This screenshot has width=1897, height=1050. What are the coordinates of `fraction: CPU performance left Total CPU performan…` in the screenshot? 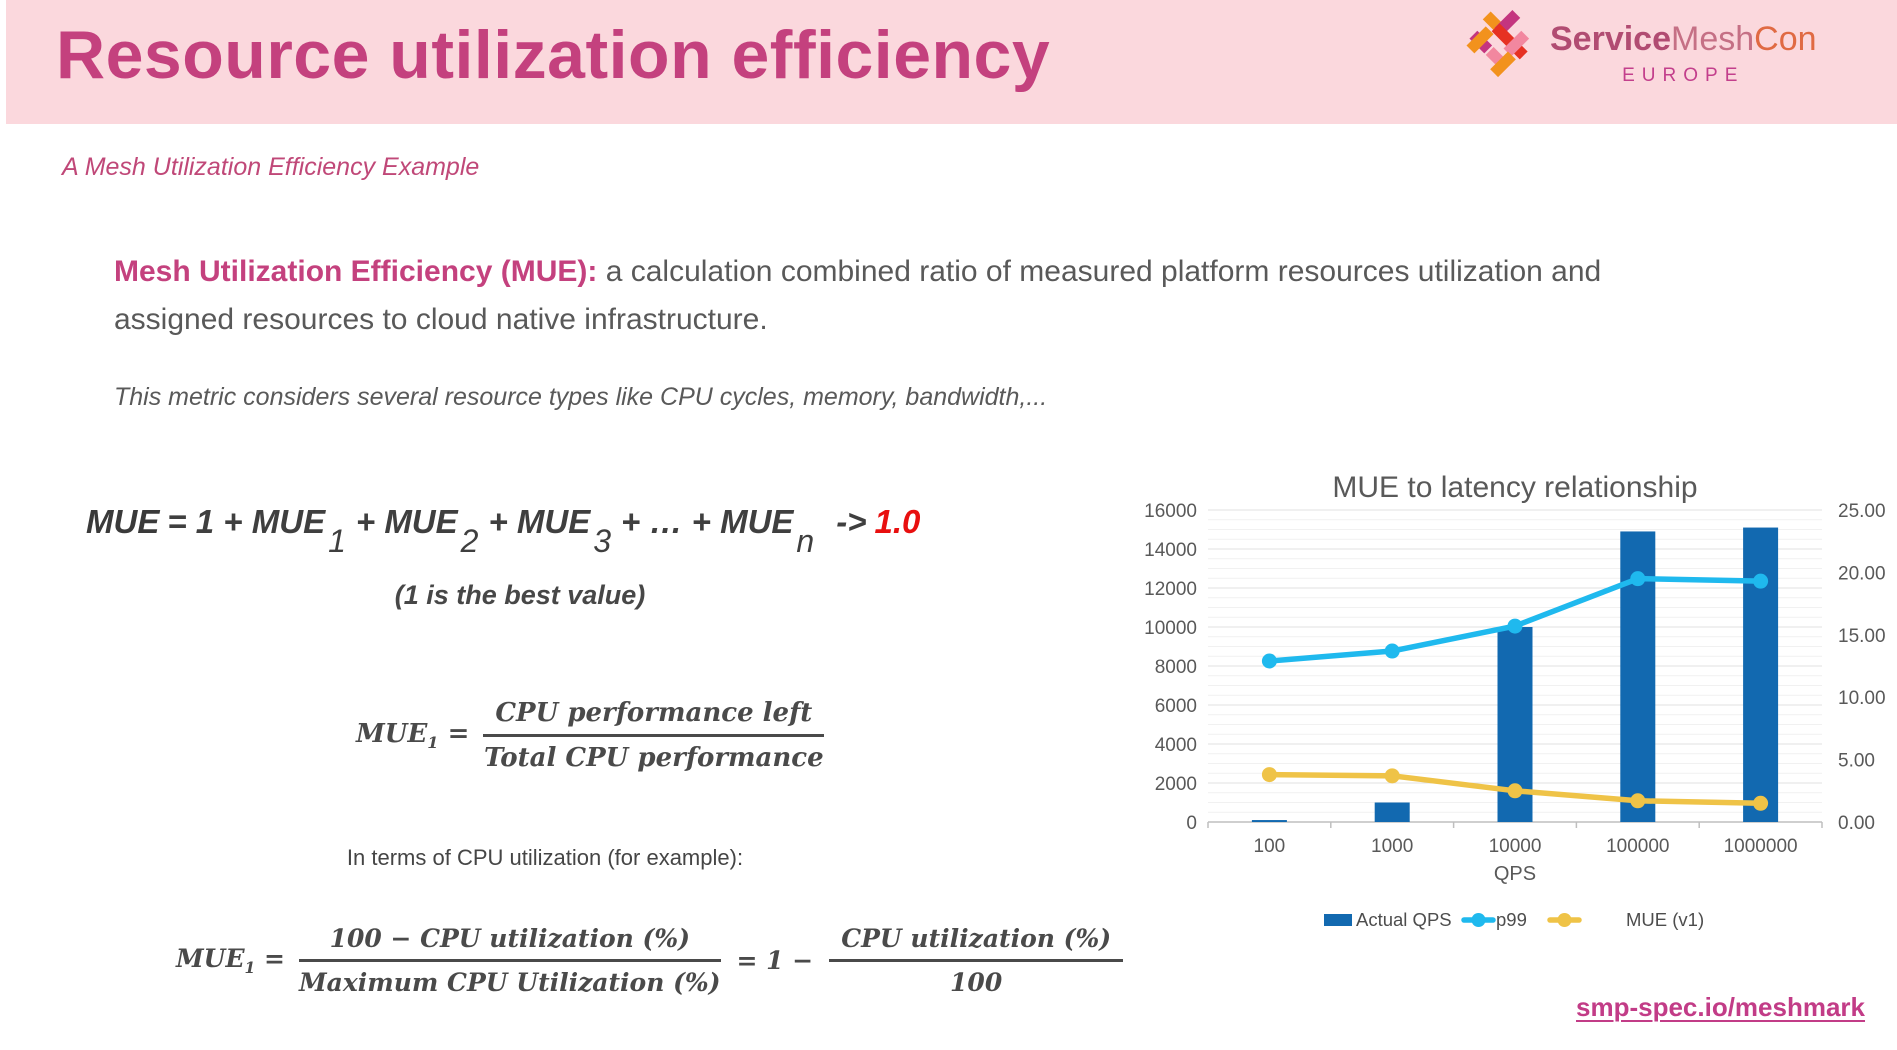 It's located at (654, 735).